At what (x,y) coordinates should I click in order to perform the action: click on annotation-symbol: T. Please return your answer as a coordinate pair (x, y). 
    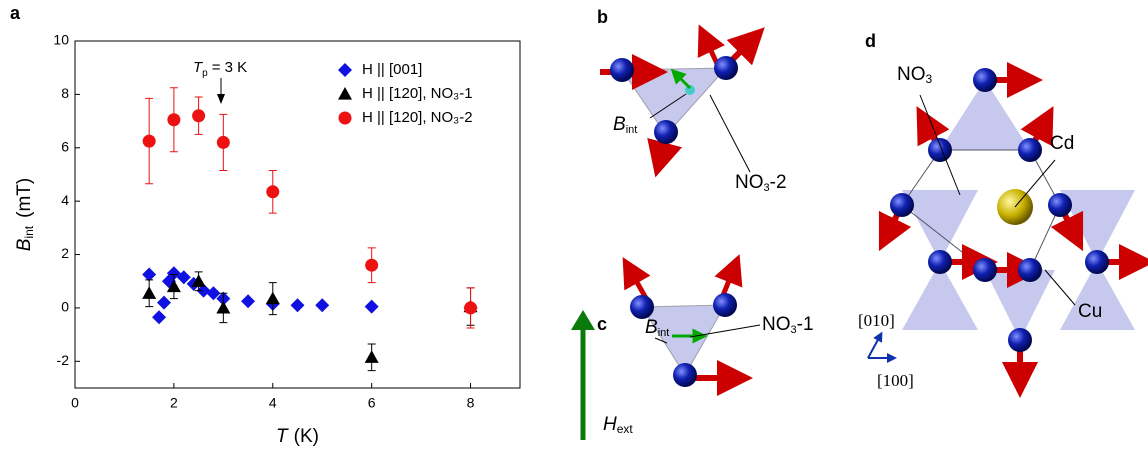
    Looking at the image, I should click on (198, 67).